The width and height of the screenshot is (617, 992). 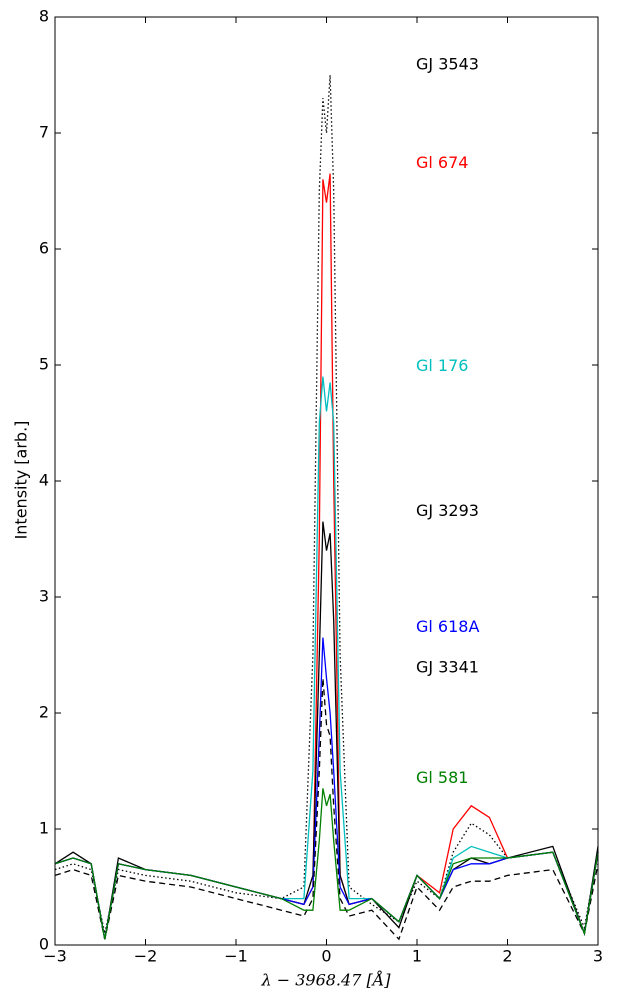 I want to click on y-tick-label: 7, so click(x=44, y=132).